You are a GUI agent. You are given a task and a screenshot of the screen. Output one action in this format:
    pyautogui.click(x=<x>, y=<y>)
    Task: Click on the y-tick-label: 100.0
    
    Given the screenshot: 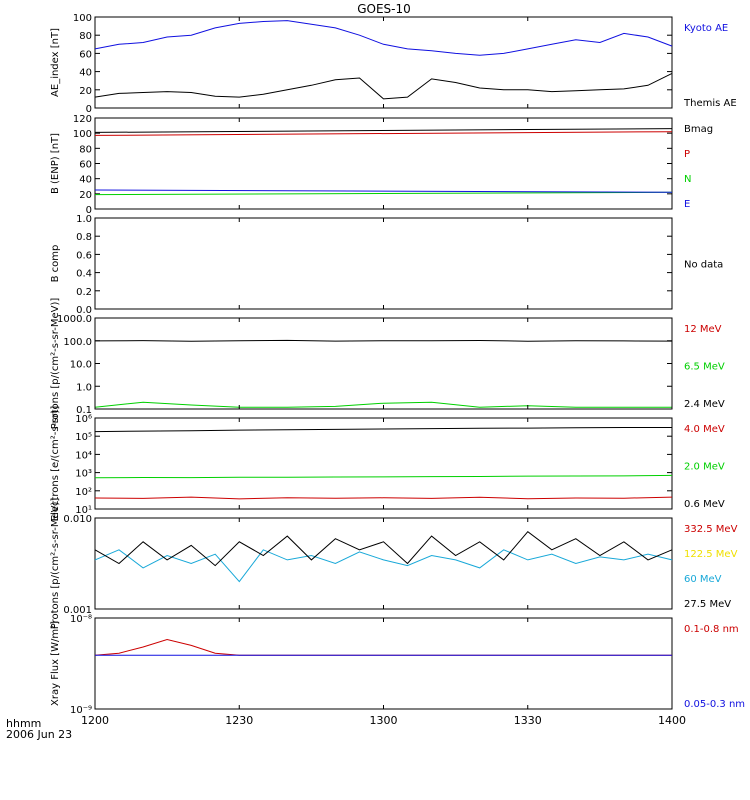 What is the action you would take?
    pyautogui.click(x=77, y=342)
    